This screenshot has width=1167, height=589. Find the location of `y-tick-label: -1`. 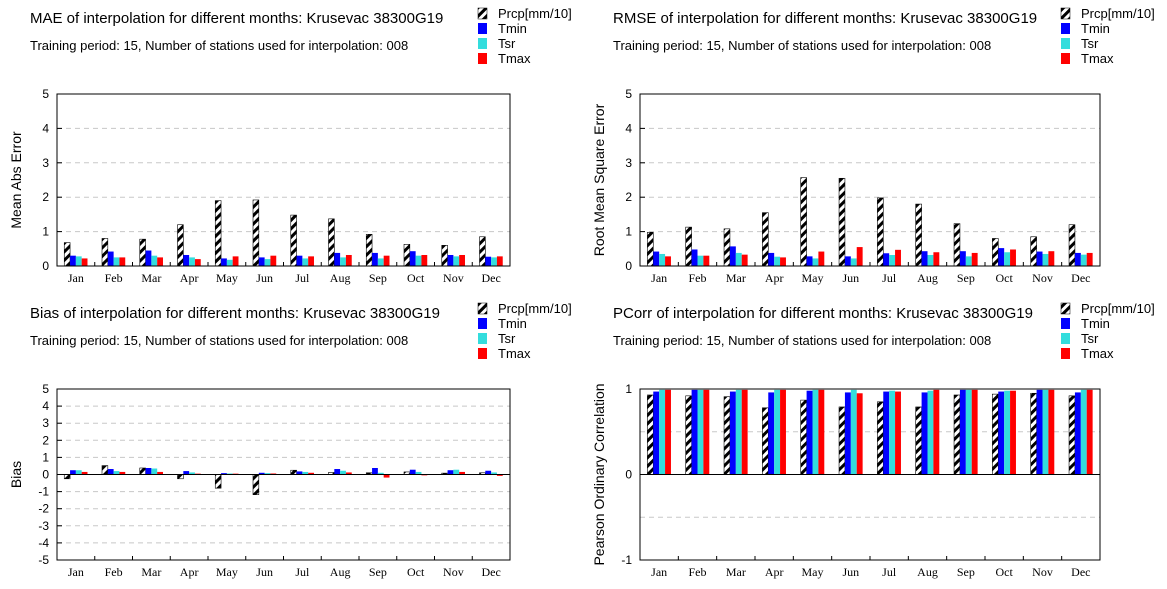

y-tick-label: -1 is located at coordinates (43, 492).